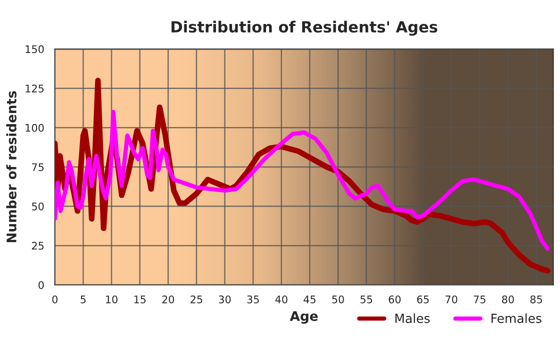 This screenshot has width=560, height=353. Describe the element at coordinates (11, 166) in the screenshot. I see `y-axis-title: Number of residents` at that location.